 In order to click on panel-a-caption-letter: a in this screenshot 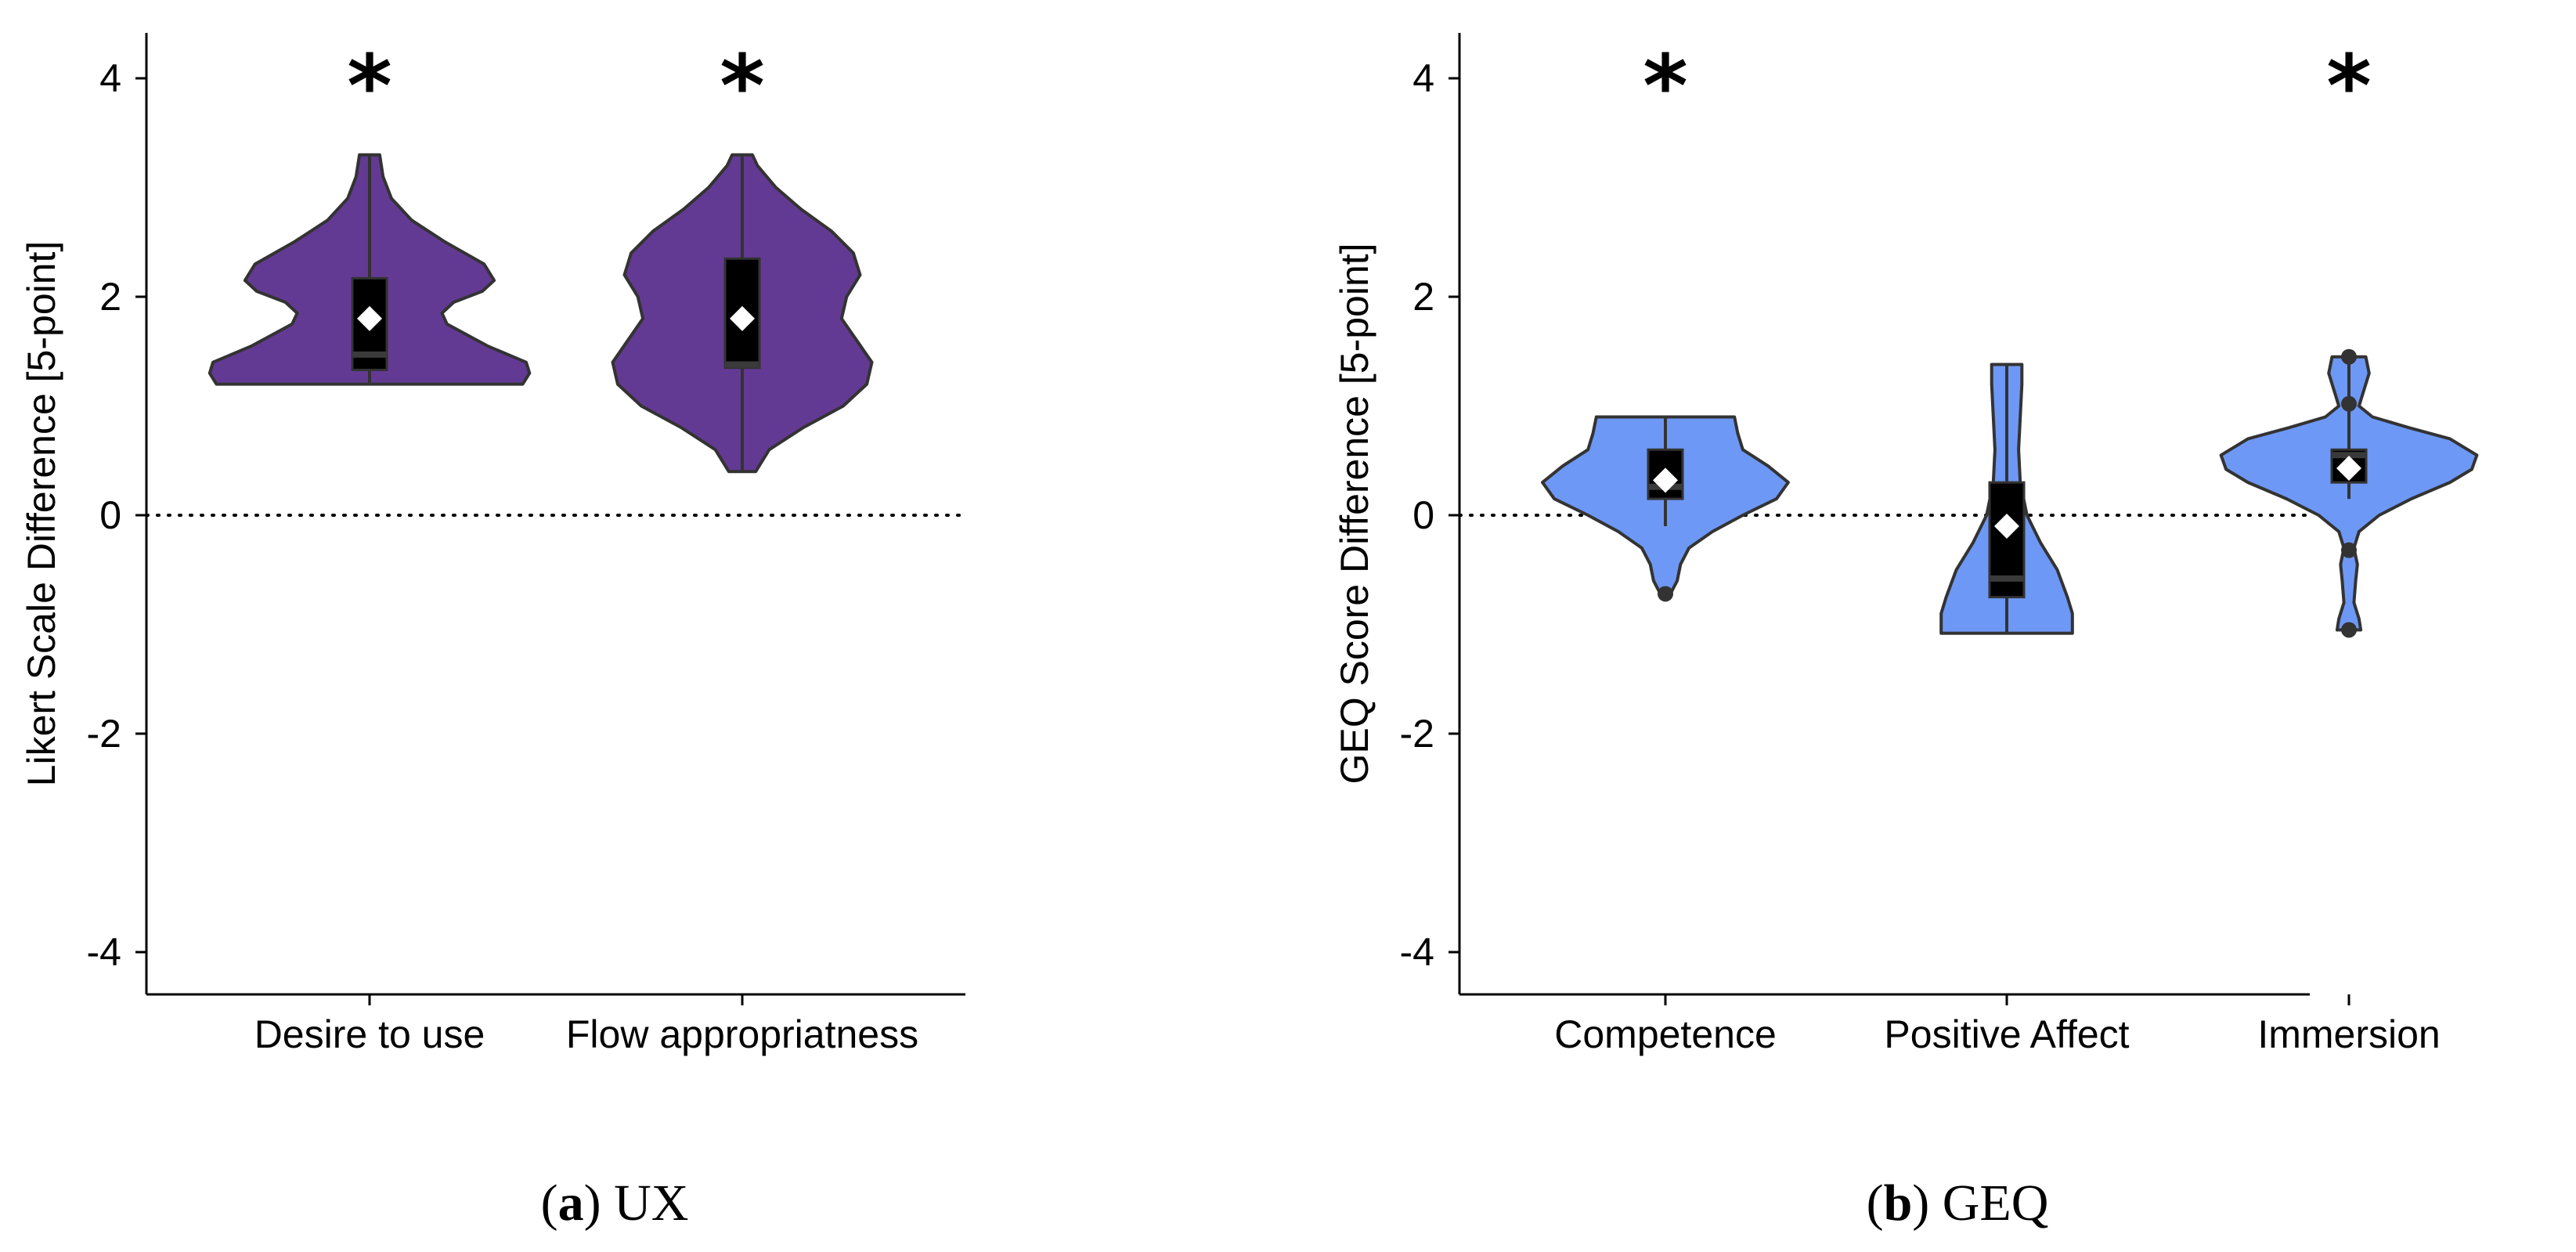, I will do `click(571, 1203)`.